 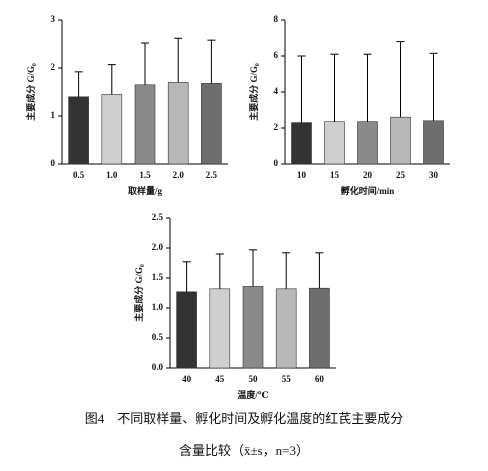 What do you see at coordinates (53, 19) in the screenshot?
I see `y-tick-label: 3` at bounding box center [53, 19].